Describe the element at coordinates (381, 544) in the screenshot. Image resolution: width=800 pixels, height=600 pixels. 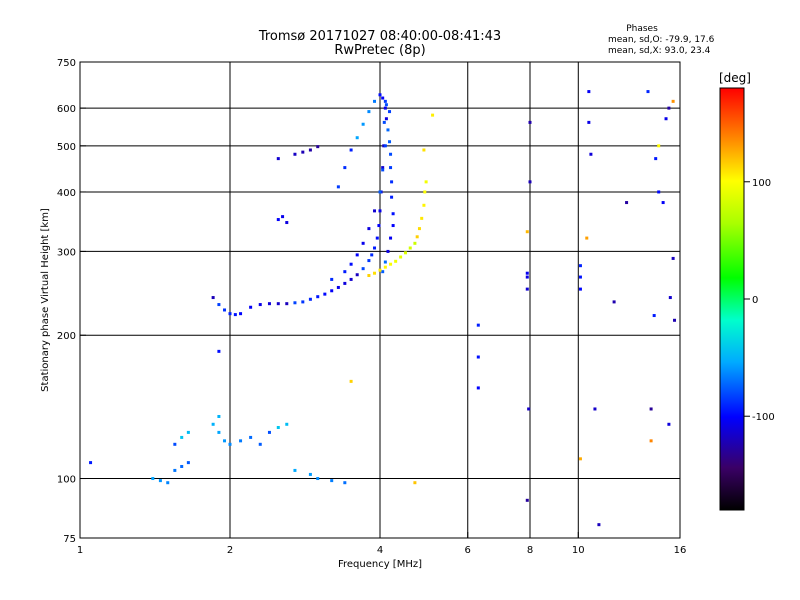
I see `x-axis-ticks: 1 2 4 6 8 10 16` at that location.